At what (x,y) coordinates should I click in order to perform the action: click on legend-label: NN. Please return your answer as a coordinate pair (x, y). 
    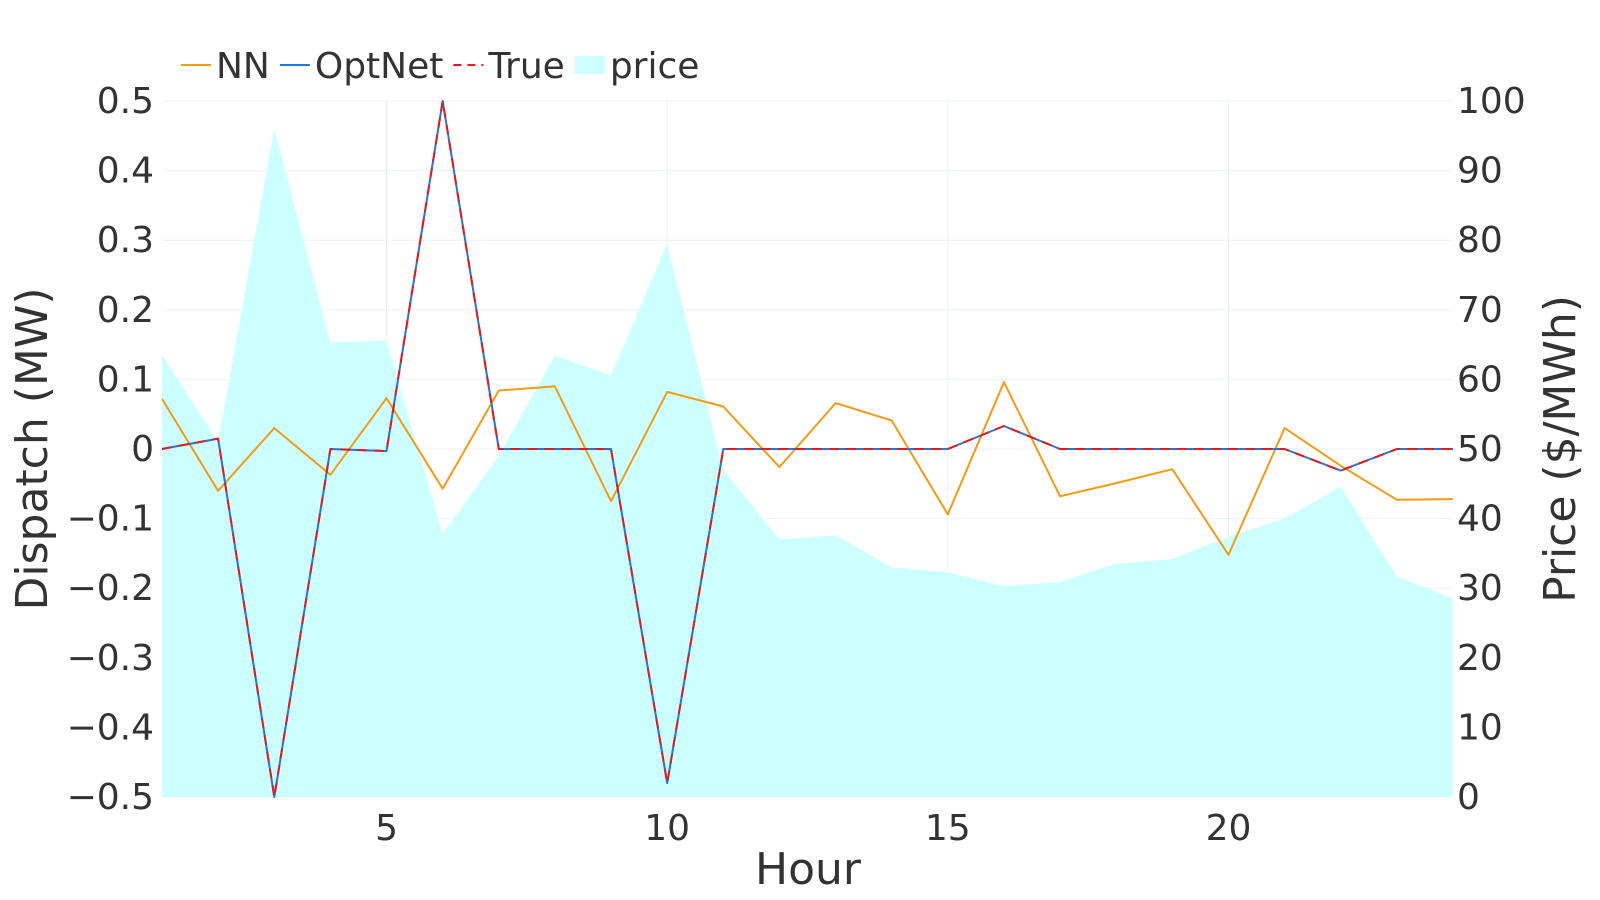
    Looking at the image, I should click on (243, 66).